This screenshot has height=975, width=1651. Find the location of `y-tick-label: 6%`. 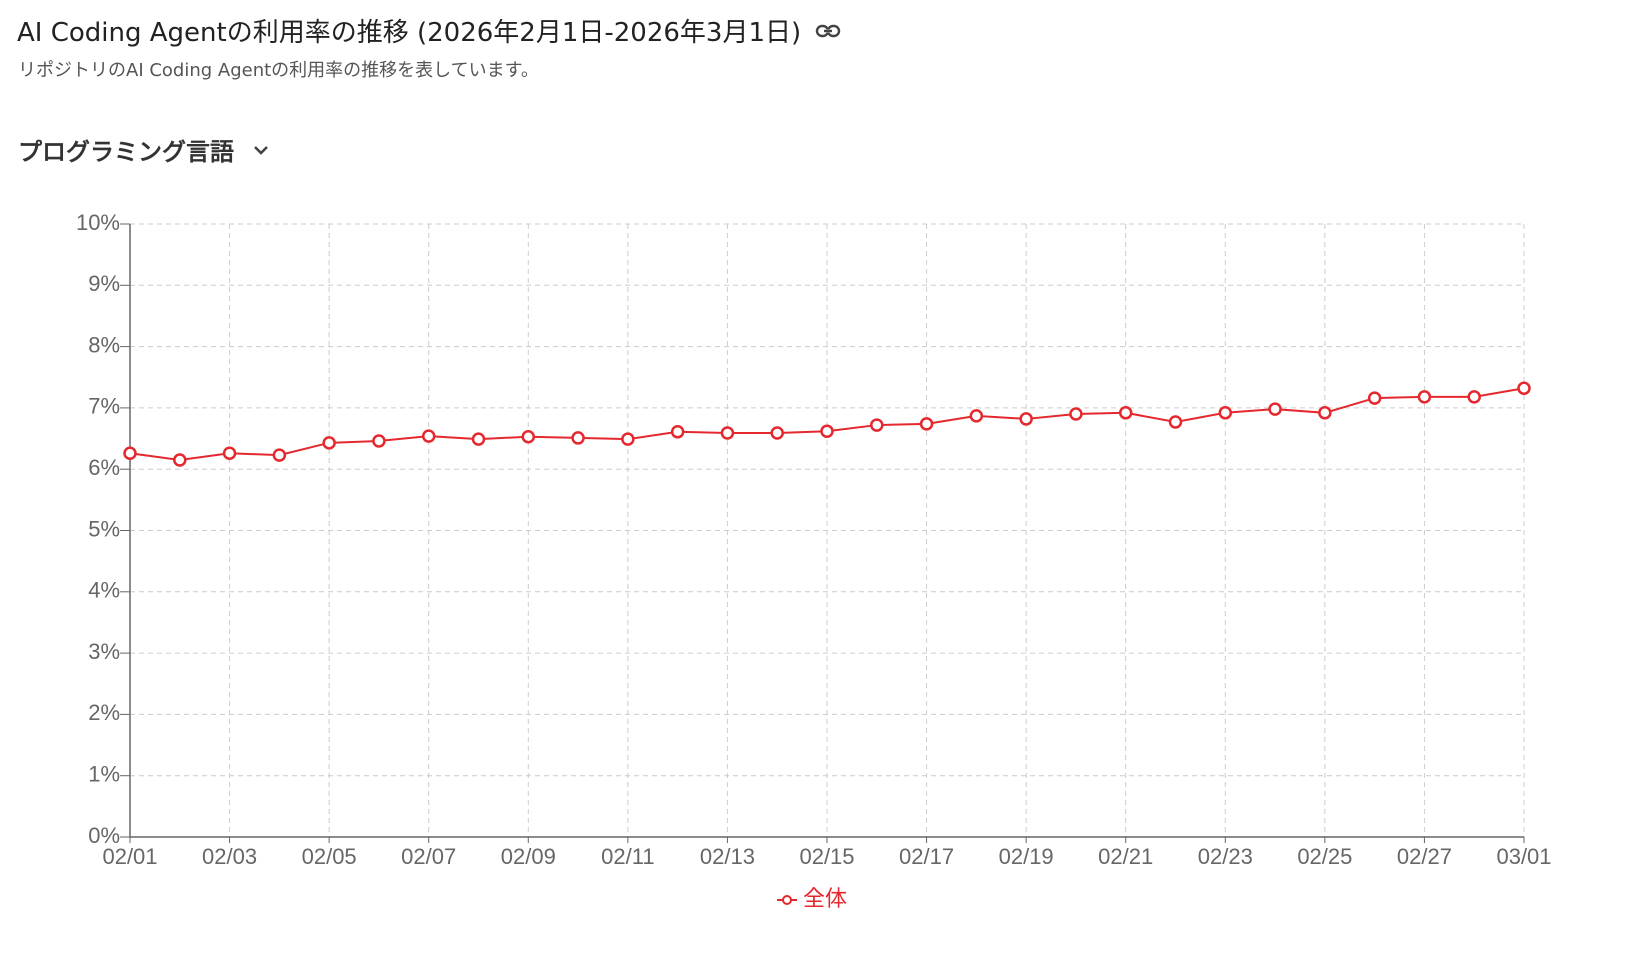

y-tick-label: 6% is located at coordinates (104, 467).